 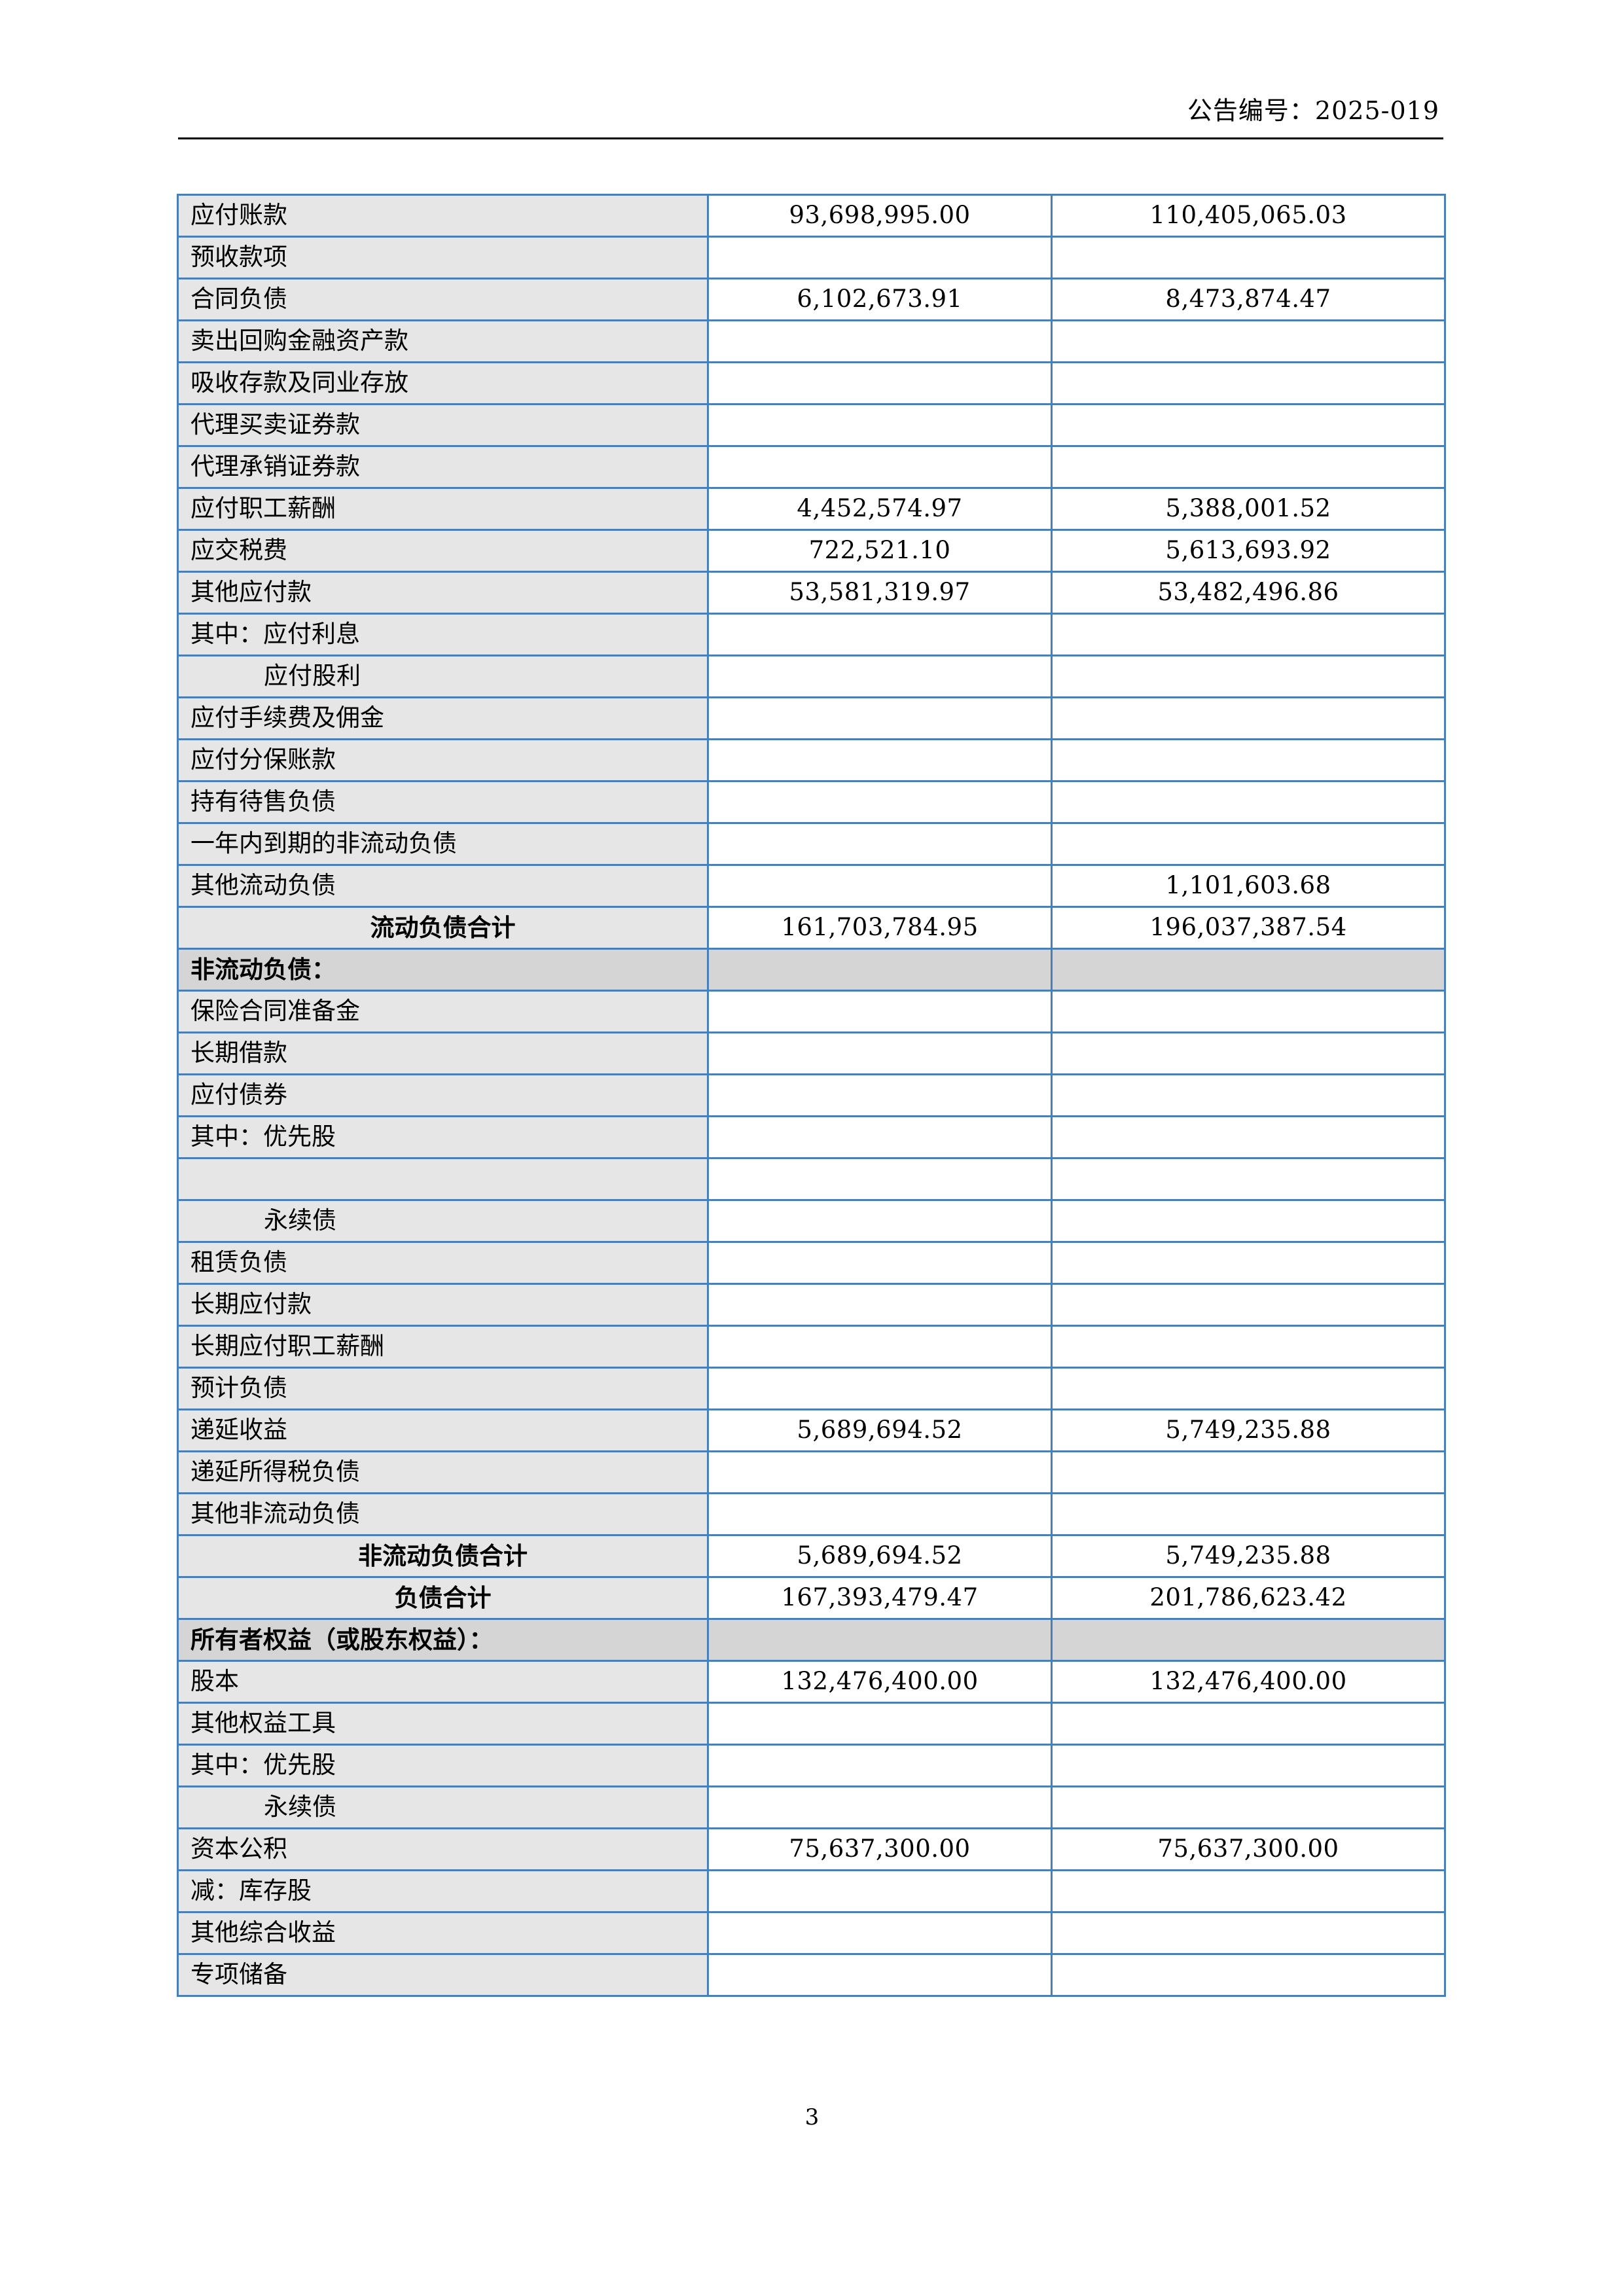 What do you see at coordinates (811, 1011) in the screenshot?
I see `table-row: 保险合同准备金` at bounding box center [811, 1011].